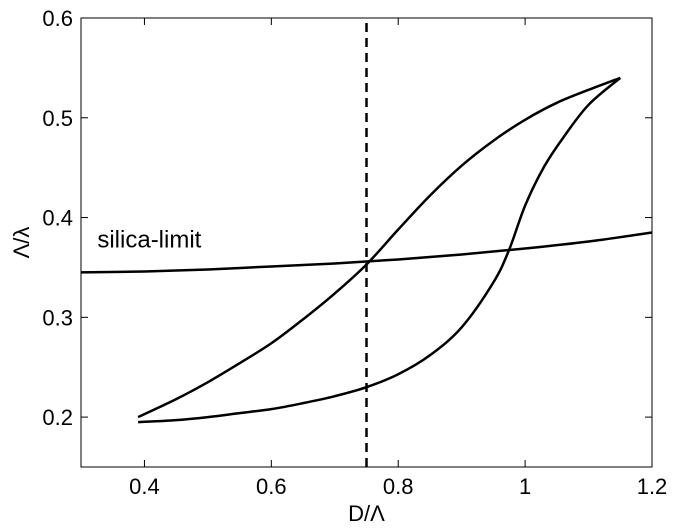 Image resolution: width=680 pixels, height=528 pixels. What do you see at coordinates (21, 243) in the screenshot?
I see `y-axis-label: Λ/λ` at bounding box center [21, 243].